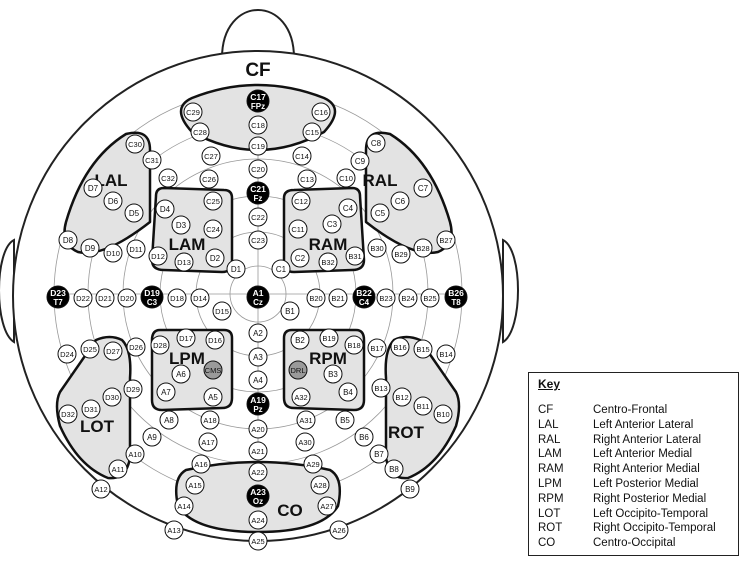 The height and width of the screenshot is (562, 746). What do you see at coordinates (213, 201) in the screenshot?
I see `electrode-c25: C25` at bounding box center [213, 201].